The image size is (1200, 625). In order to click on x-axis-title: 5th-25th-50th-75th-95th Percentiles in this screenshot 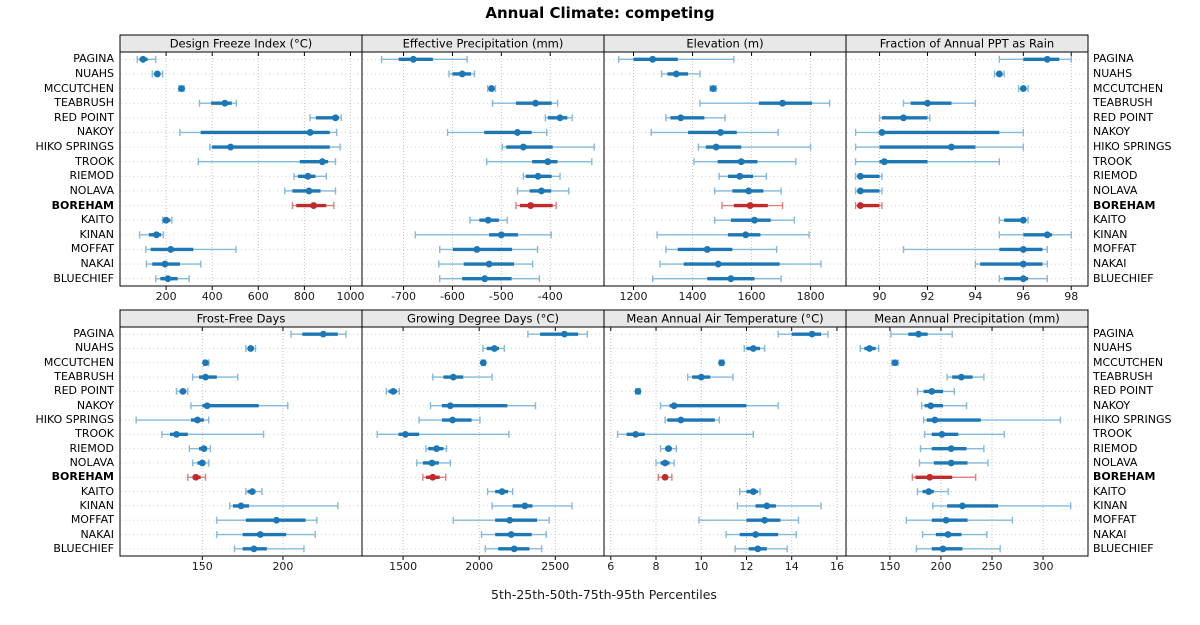, I will do `click(604, 594)`.